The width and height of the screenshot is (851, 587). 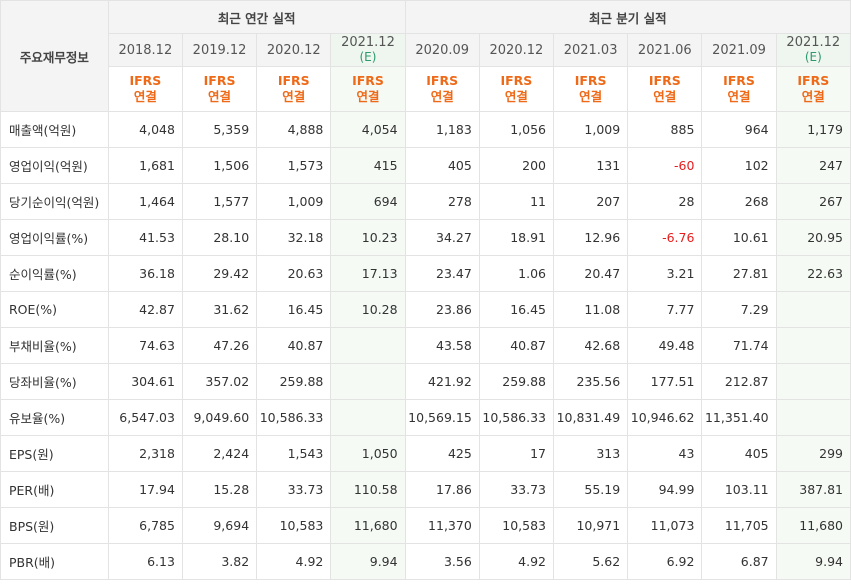 What do you see at coordinates (665, 237) in the screenshot?
I see `value-cell: -6.76` at bounding box center [665, 237].